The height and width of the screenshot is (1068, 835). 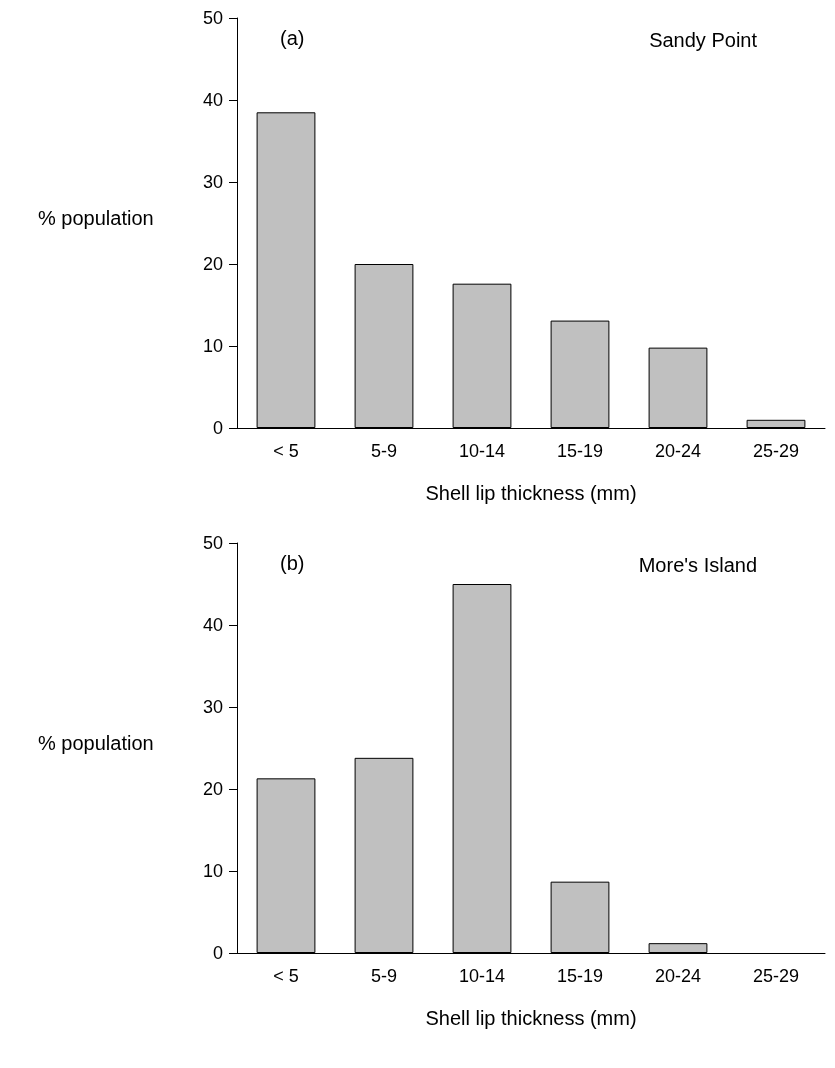 What do you see at coordinates (292, 563) in the screenshot?
I see `annotation: (b)` at bounding box center [292, 563].